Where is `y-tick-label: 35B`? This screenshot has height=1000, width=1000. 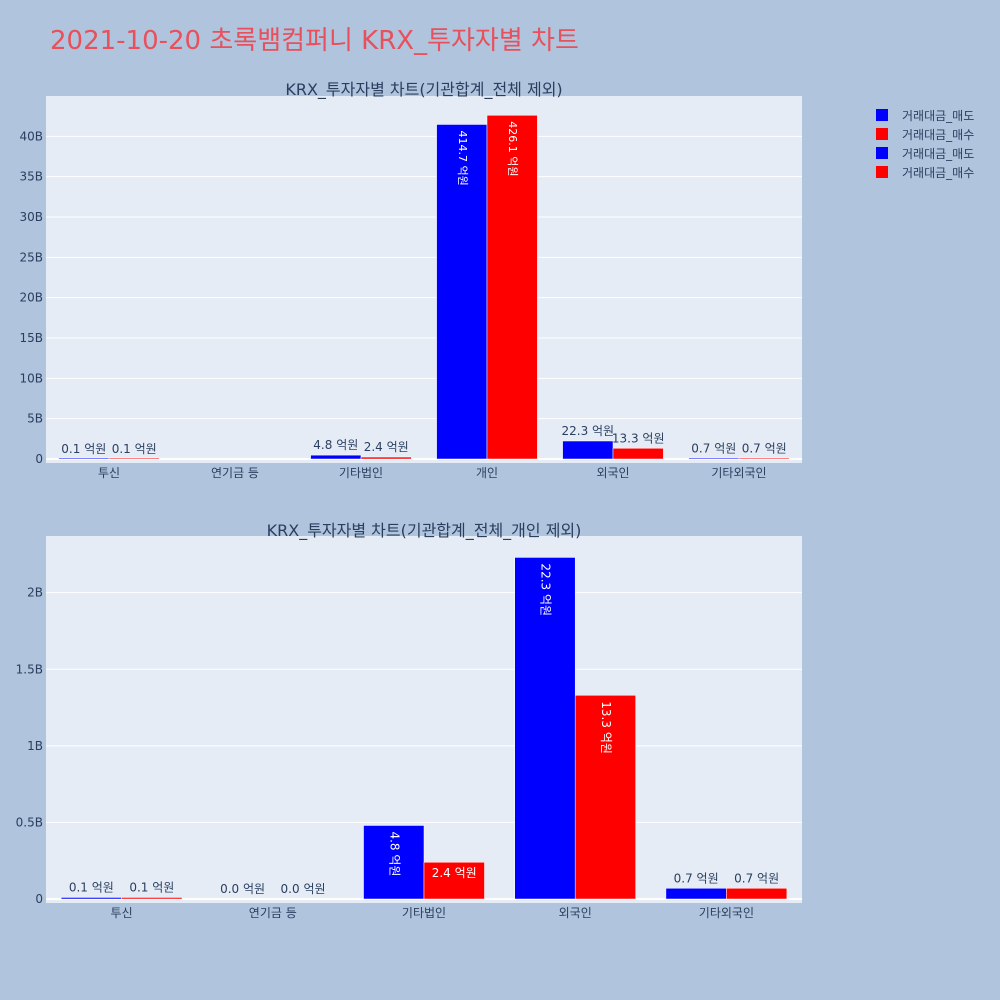 y-tick-label: 35B is located at coordinates (31, 177).